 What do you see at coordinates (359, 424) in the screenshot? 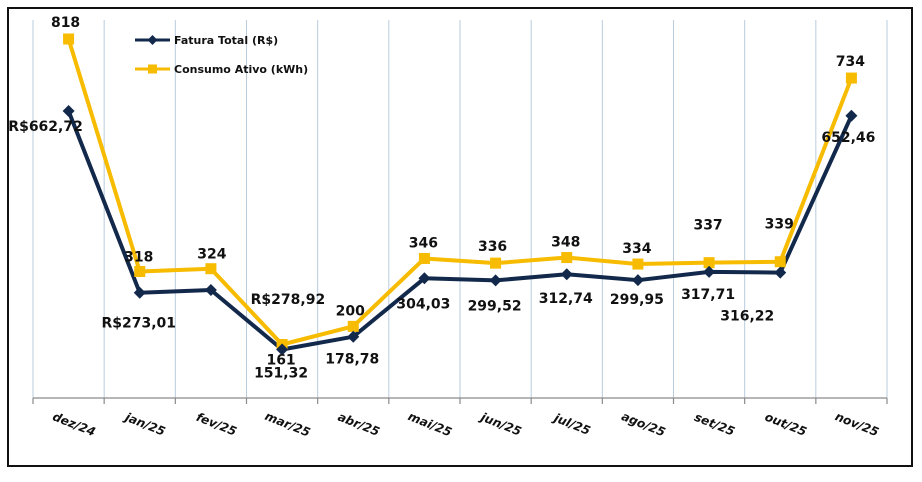
I see `x-tick-label-abr-25: abr/25` at bounding box center [359, 424].